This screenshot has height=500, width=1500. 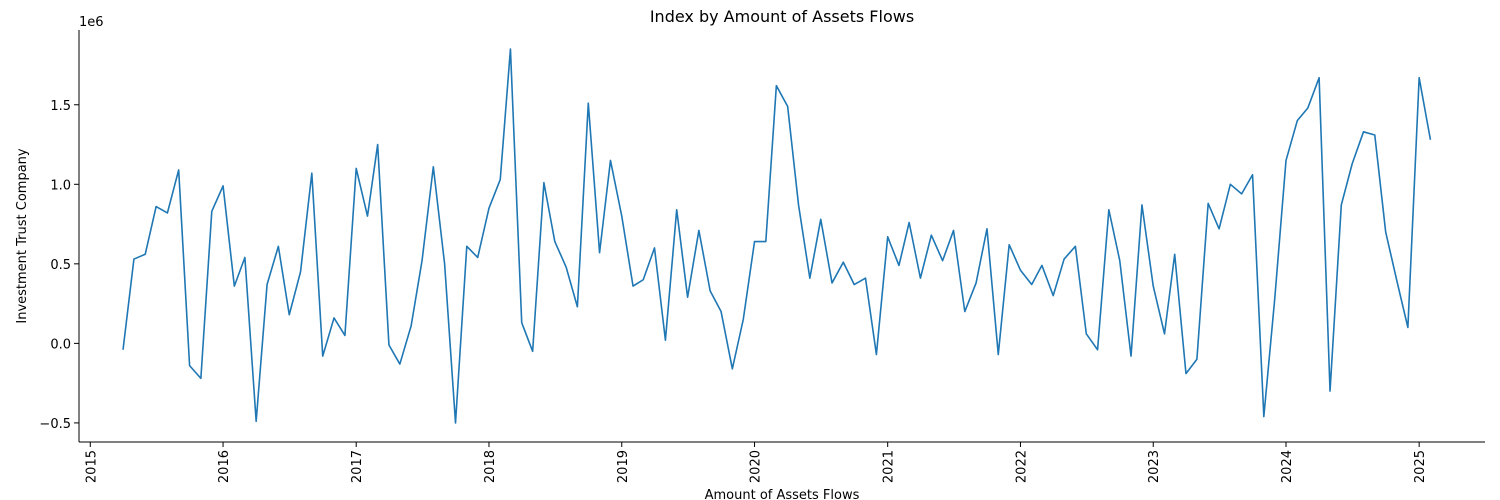 What do you see at coordinates (1021, 466) in the screenshot?
I see `x-tick-label: 2022` at bounding box center [1021, 466].